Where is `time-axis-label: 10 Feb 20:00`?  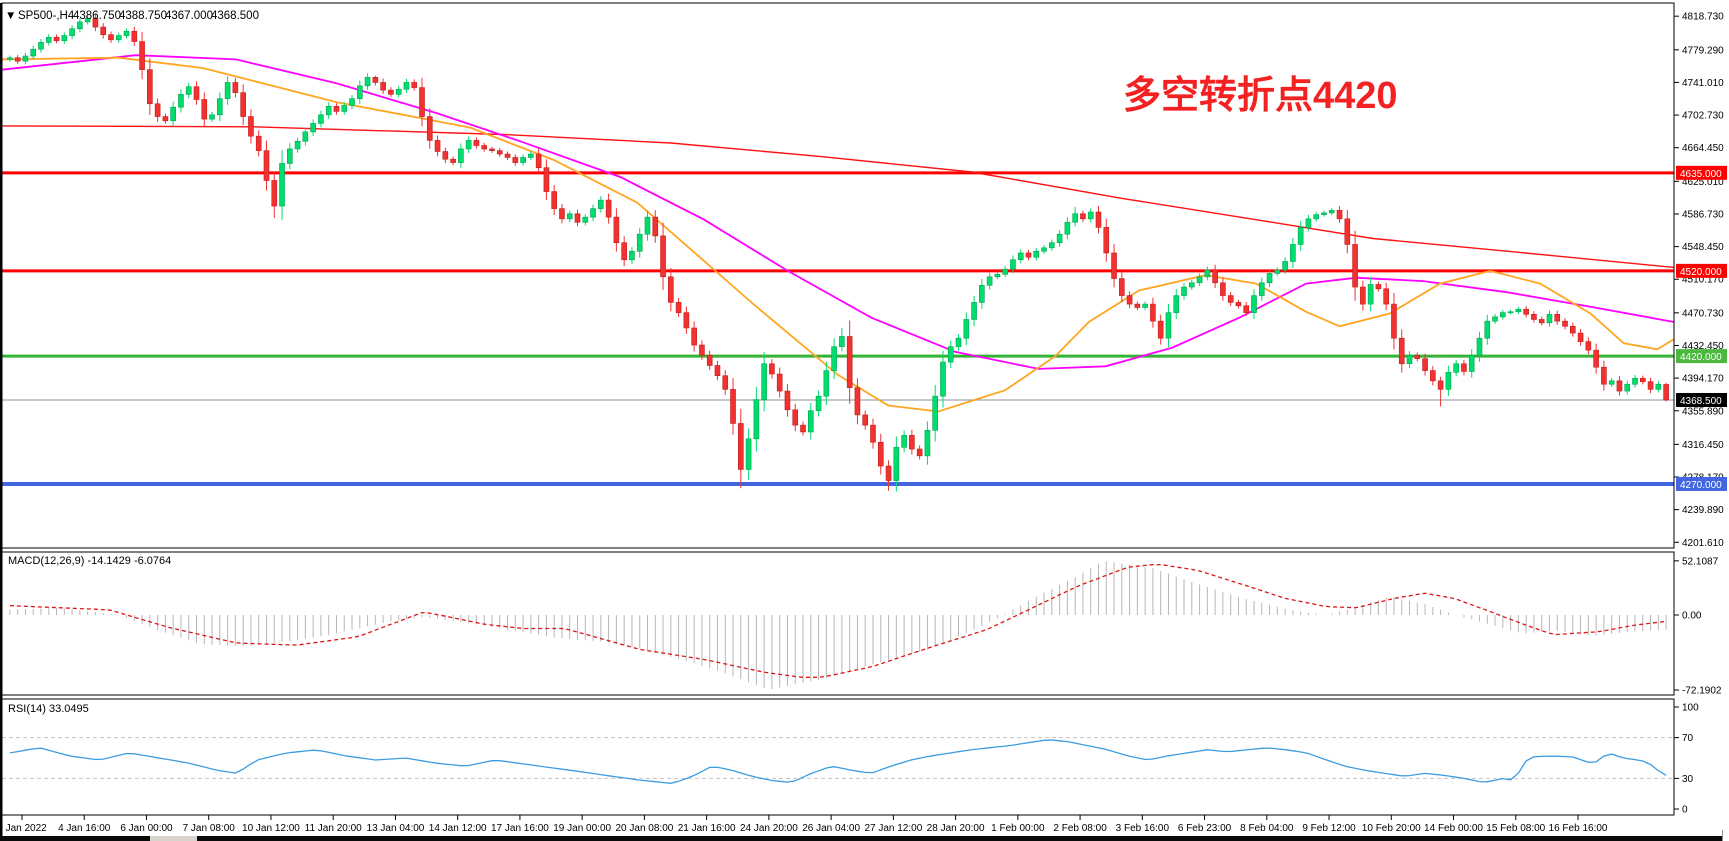 time-axis-label: 10 Feb 20:00 is located at coordinates (1391, 828).